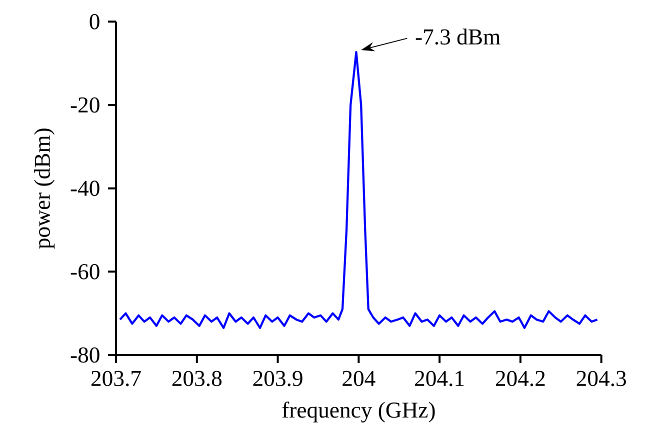  I want to click on x-tick-label: 203.9, so click(277, 378).